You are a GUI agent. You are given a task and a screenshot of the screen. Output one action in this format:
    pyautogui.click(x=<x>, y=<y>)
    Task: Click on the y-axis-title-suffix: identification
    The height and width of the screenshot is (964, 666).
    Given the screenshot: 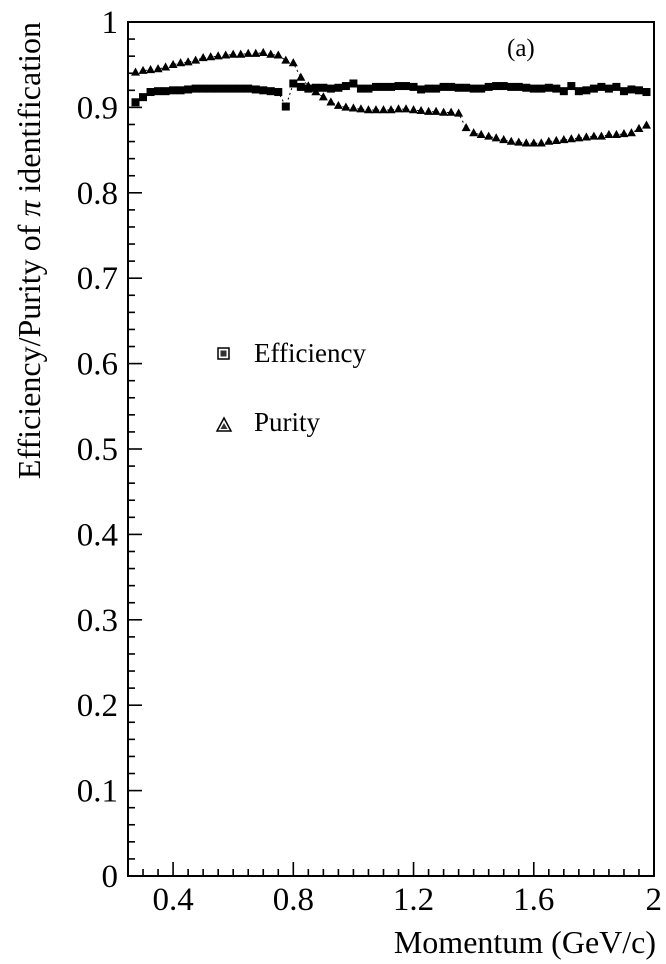 What is the action you would take?
    pyautogui.click(x=29, y=111)
    